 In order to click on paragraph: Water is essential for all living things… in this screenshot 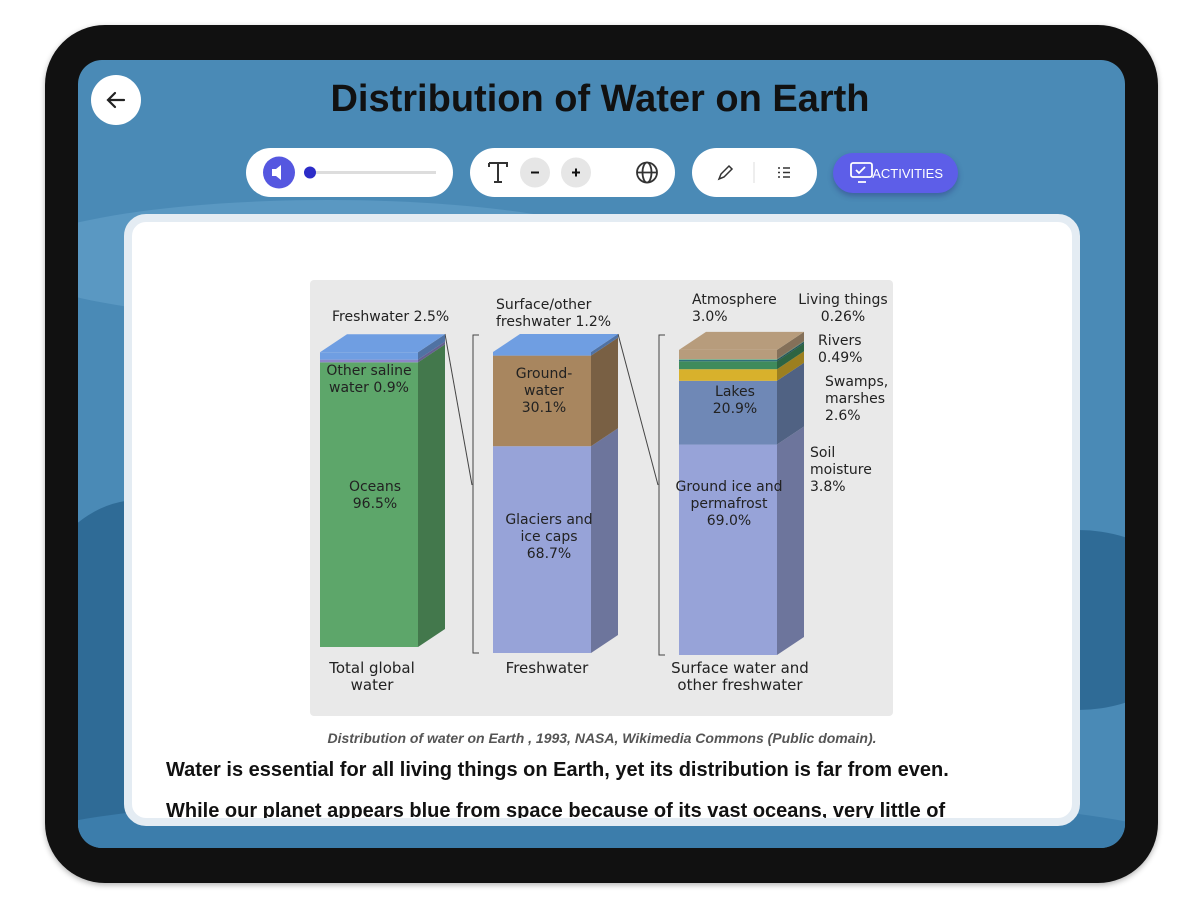, I will do `click(557, 770)`.